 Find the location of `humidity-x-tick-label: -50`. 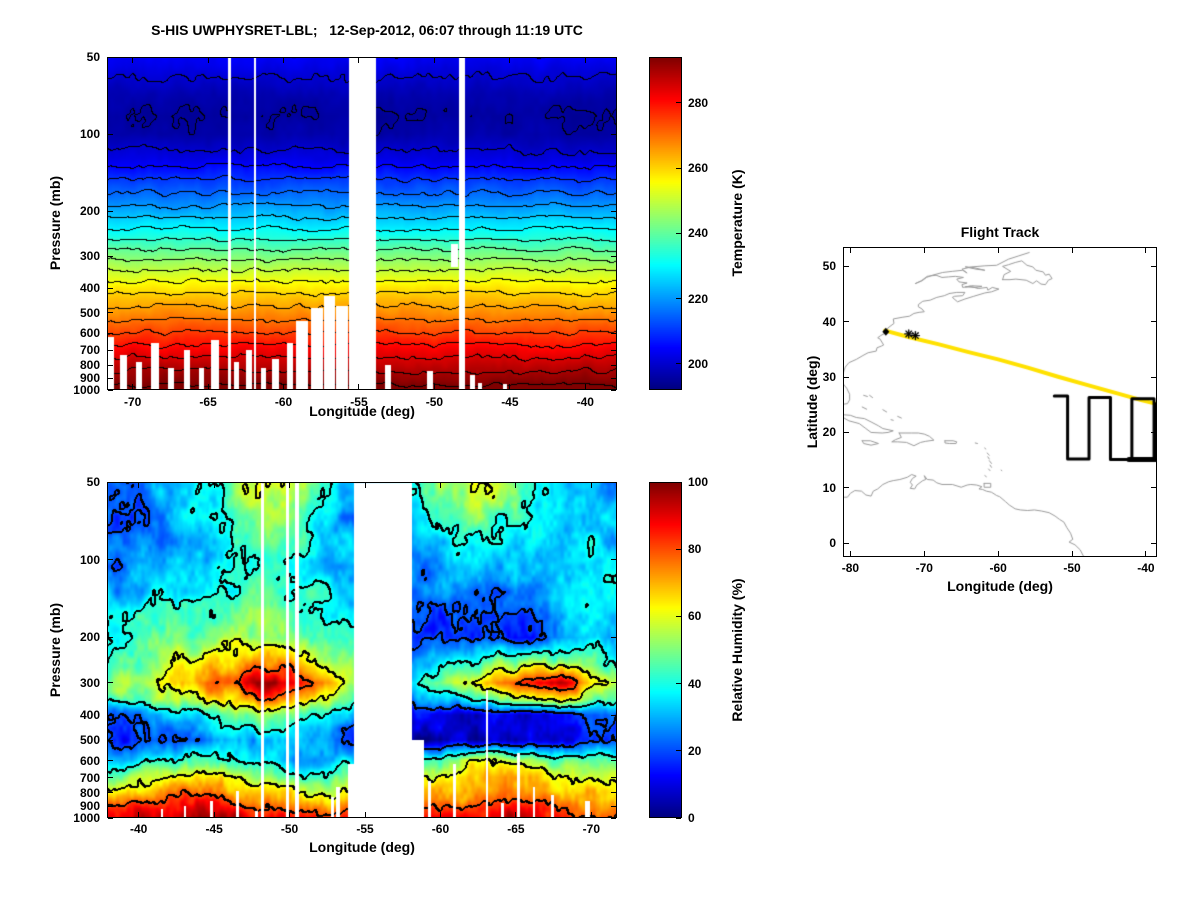

humidity-x-tick-label: -50 is located at coordinates (289, 829).